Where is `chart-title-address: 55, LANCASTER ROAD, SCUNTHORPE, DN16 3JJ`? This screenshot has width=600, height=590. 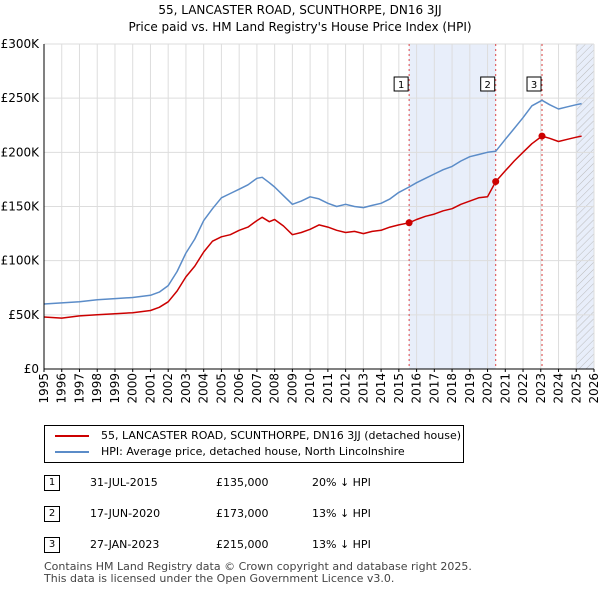 chart-title-address: 55, LANCASTER ROAD, SCUNTHORPE, DN16 3JJ is located at coordinates (300, 10).